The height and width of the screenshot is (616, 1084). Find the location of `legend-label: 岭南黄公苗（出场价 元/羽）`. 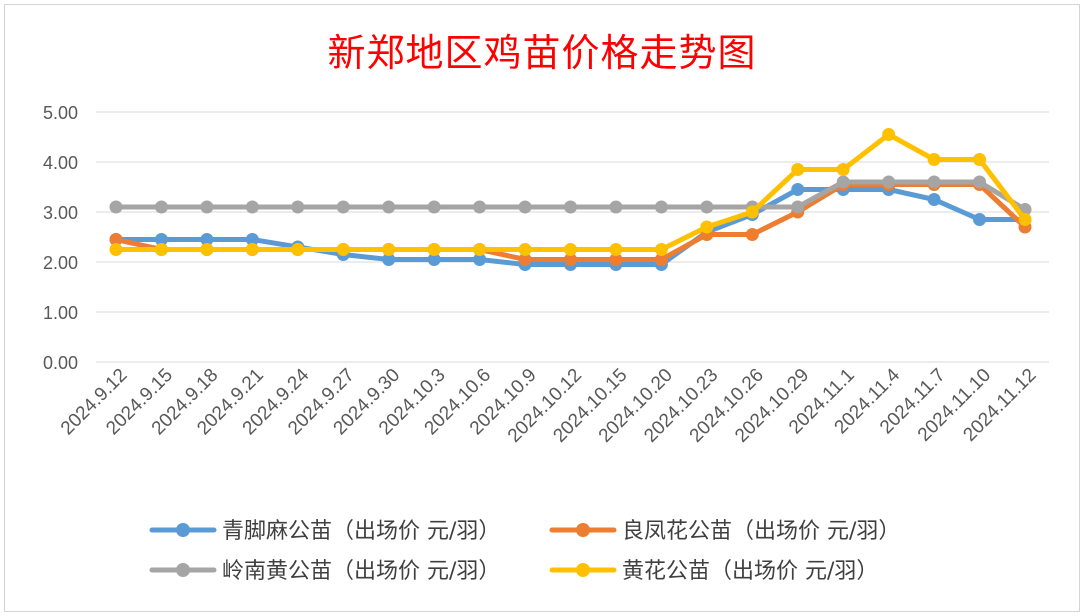

legend-label: 岭南黄公苗（出场价 元/羽） is located at coordinates (361, 571).